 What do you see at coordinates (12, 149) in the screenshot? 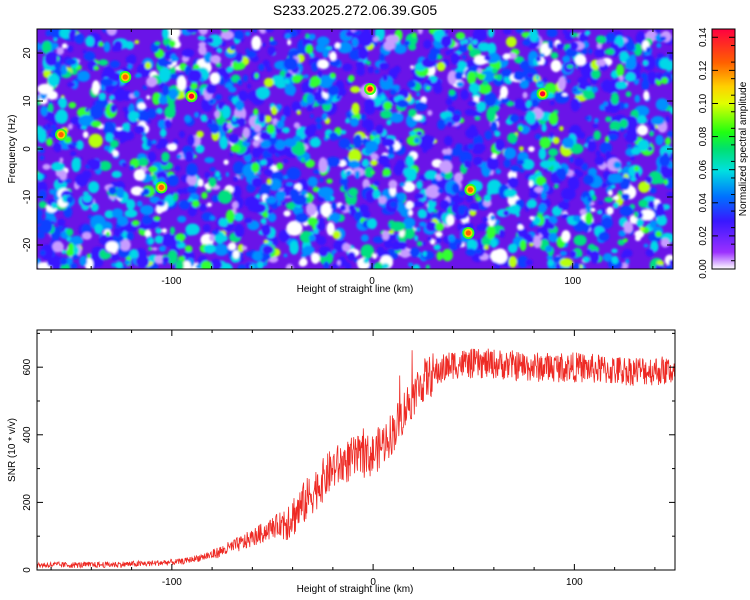
I see `heatmap-ylabel: Frequency (Hz)` at bounding box center [12, 149].